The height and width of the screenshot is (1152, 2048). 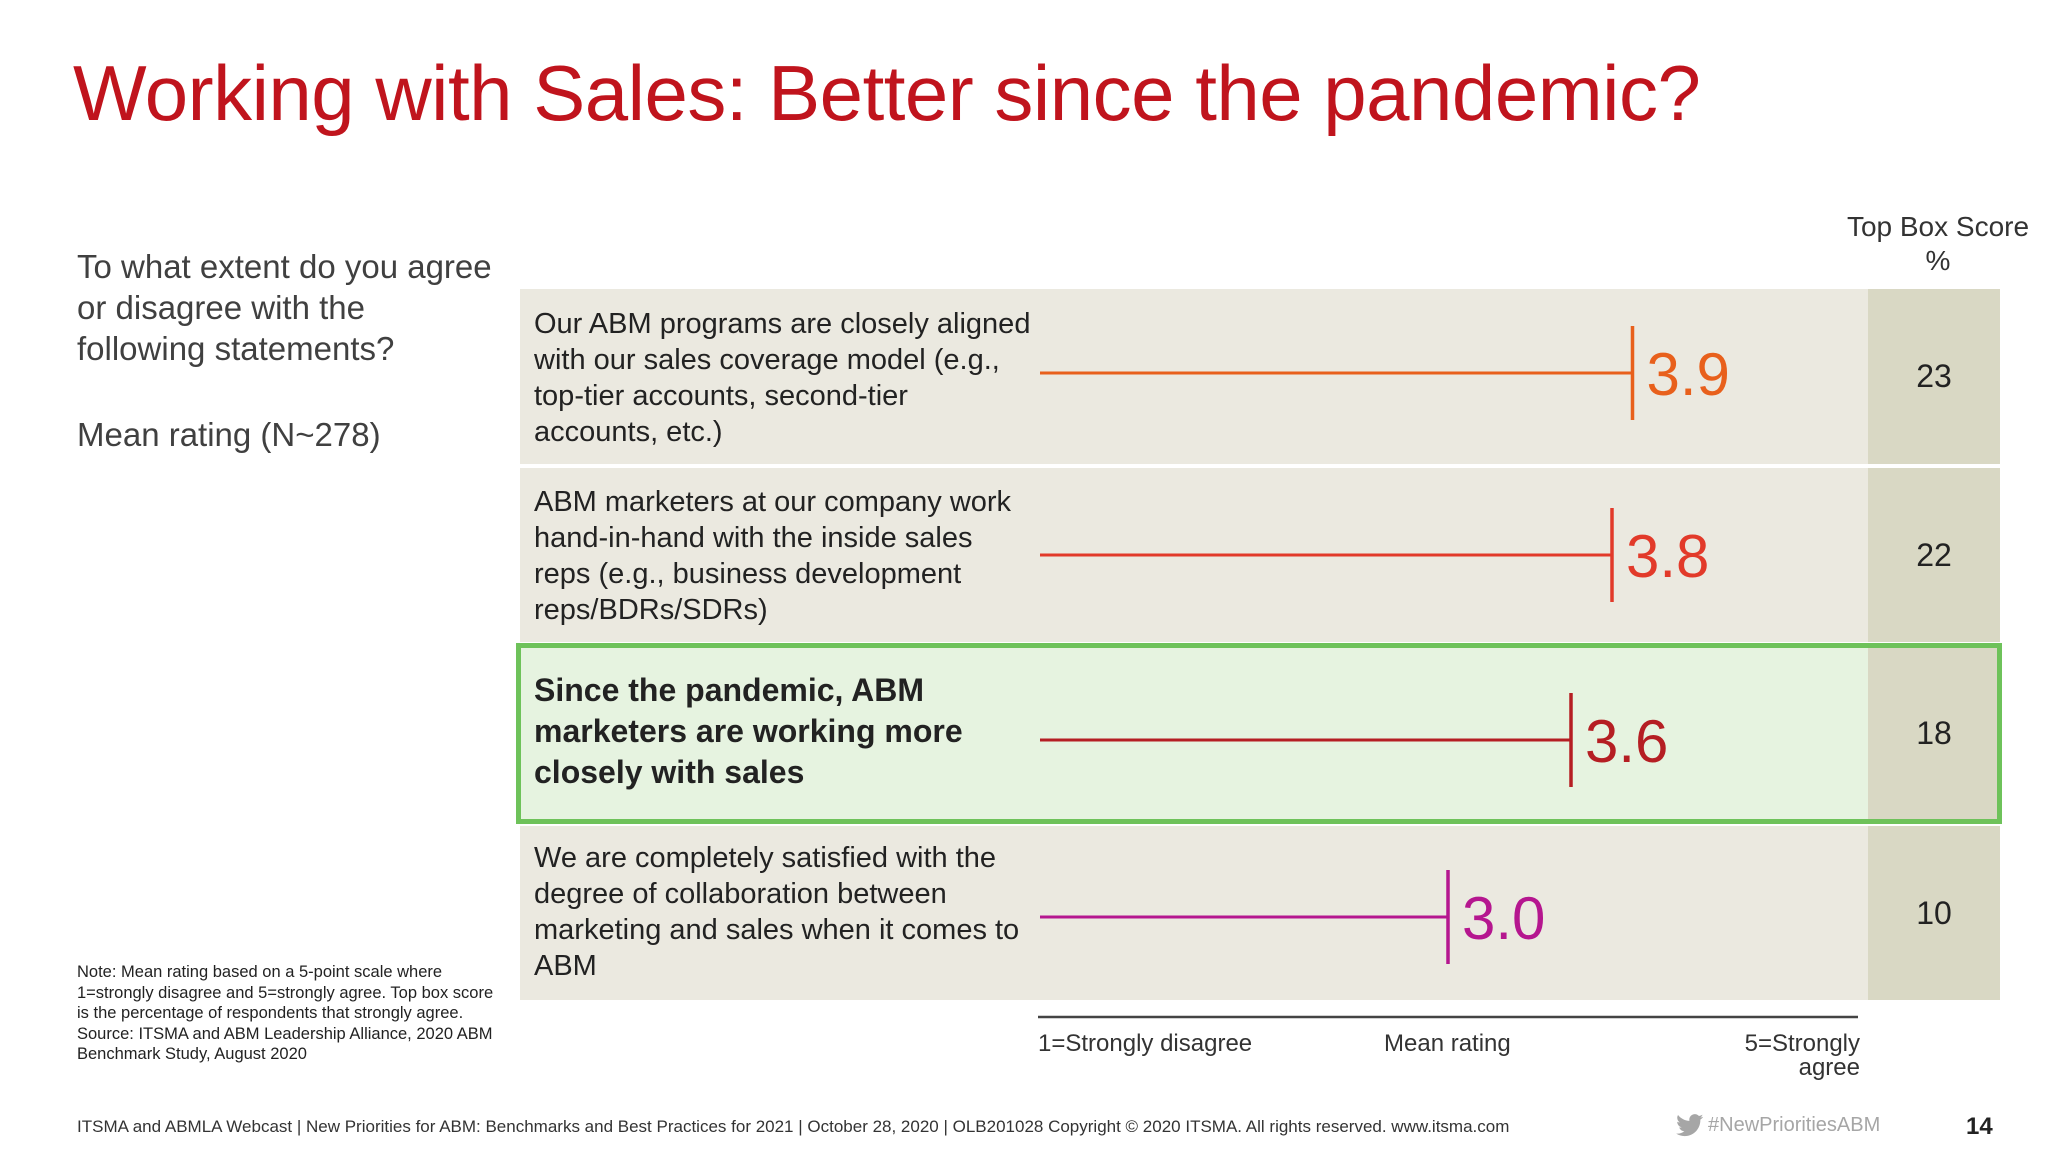 I want to click on highlight-frame, so click(x=1259, y=733).